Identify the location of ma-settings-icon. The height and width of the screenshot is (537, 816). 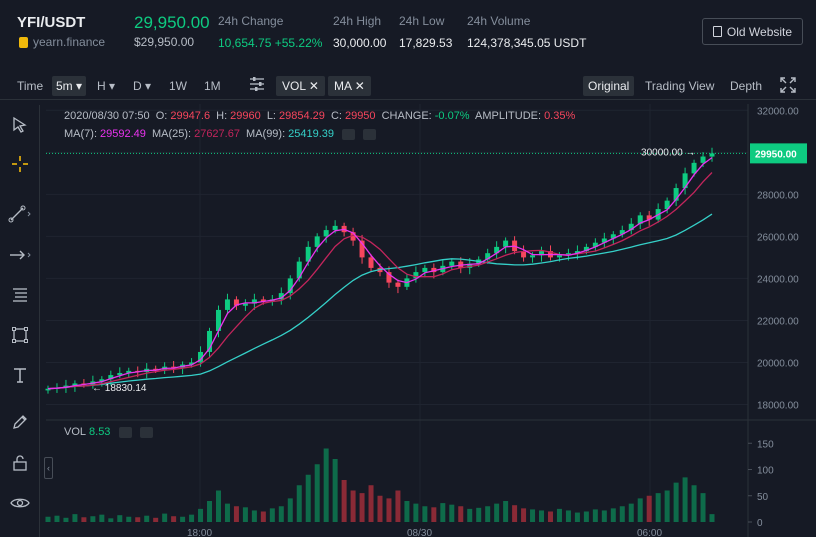
(370, 134).